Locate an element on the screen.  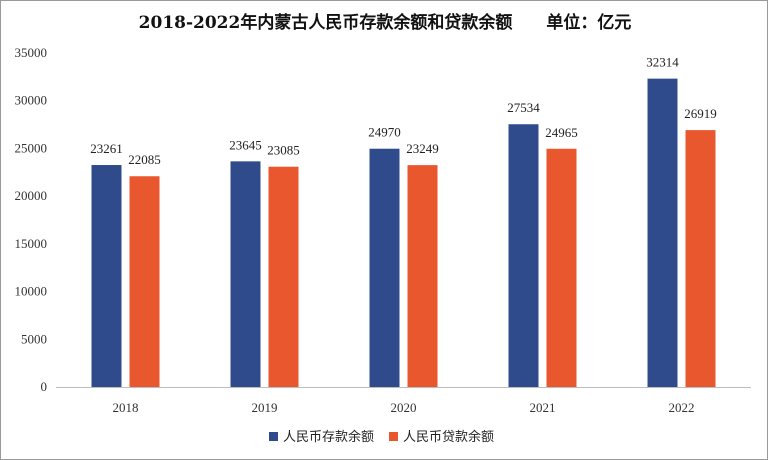
y-tick-label: 0 is located at coordinates (44, 386).